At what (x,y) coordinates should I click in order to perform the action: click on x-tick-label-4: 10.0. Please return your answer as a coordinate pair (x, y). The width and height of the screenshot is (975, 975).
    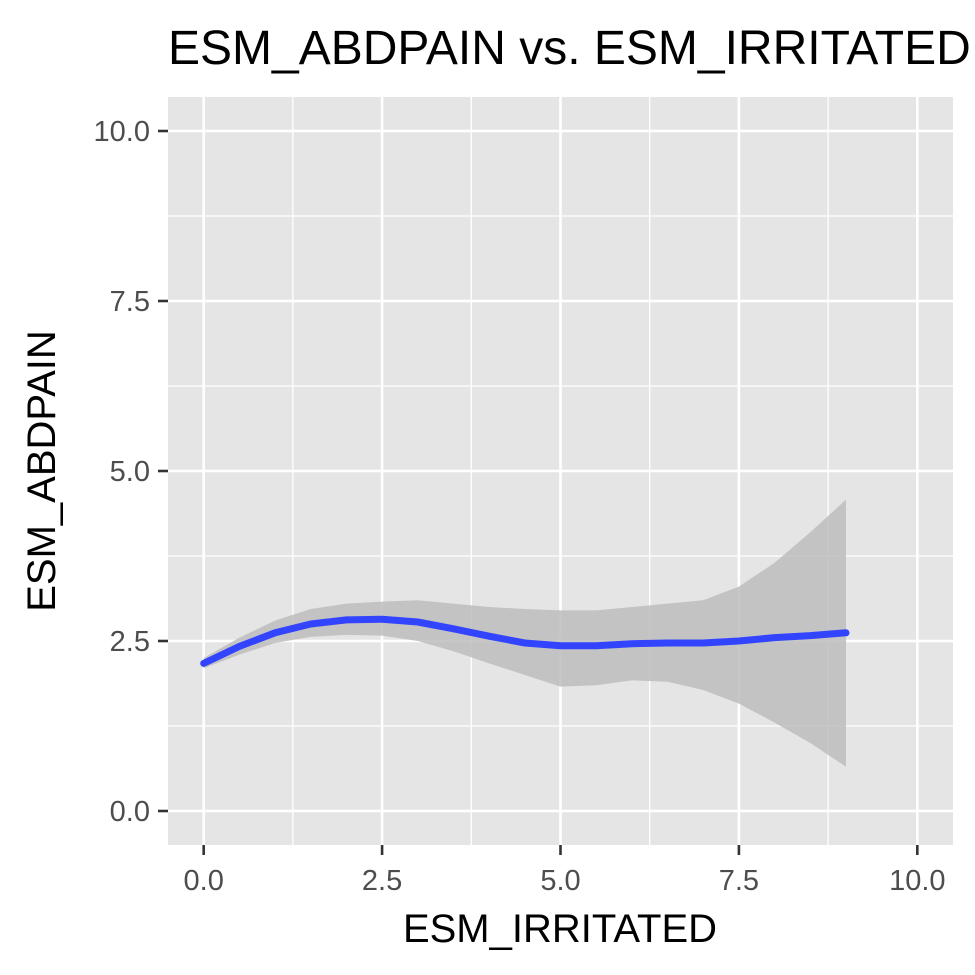
    Looking at the image, I should click on (917, 881).